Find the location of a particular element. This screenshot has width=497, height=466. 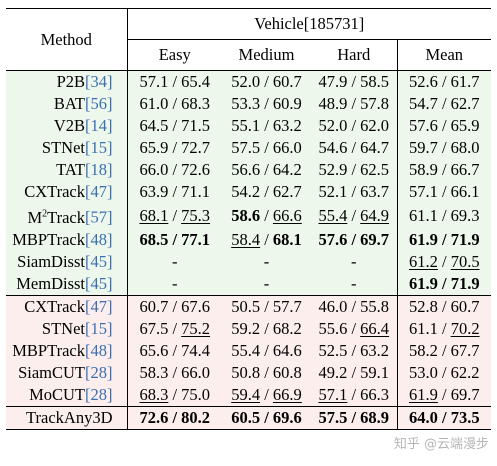

score-cell: 68.5 / 77.1 is located at coordinates (174, 239).